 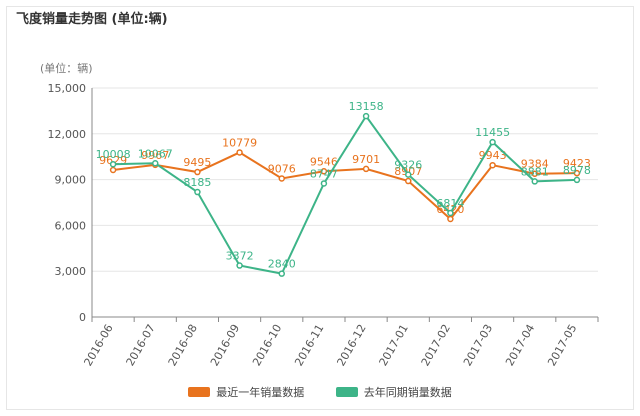 What do you see at coordinates (320, 392) in the screenshot?
I see `chart-legend: 最近一年销量数据 去年同期销量数据` at bounding box center [320, 392].